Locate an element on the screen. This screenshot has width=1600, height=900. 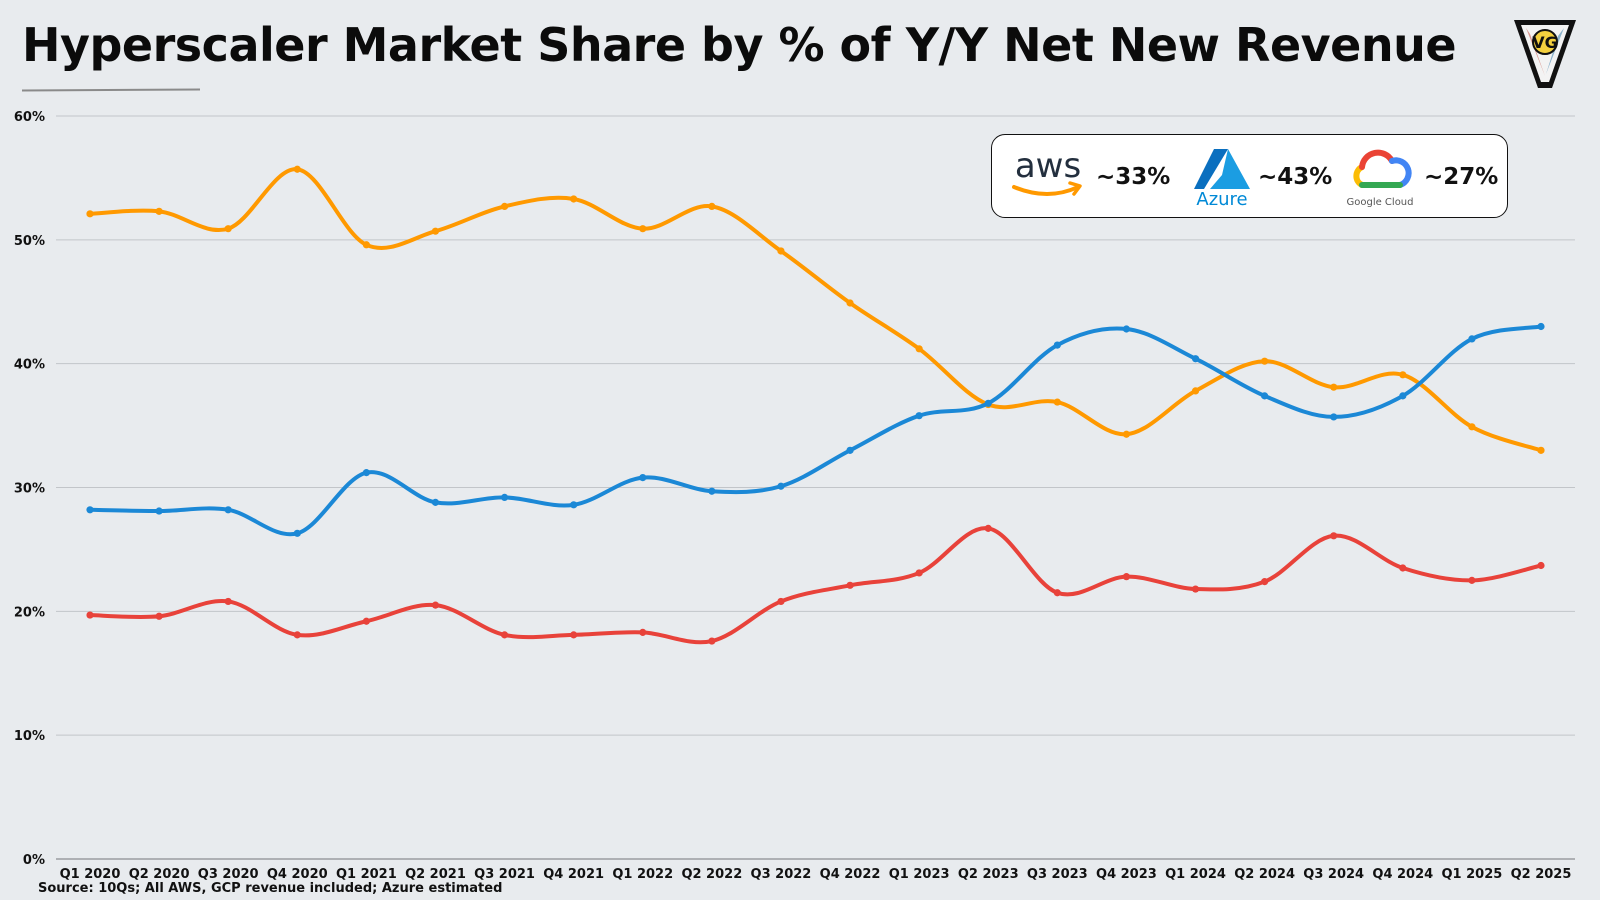
y-tick-label: 10% is located at coordinates (29, 736).